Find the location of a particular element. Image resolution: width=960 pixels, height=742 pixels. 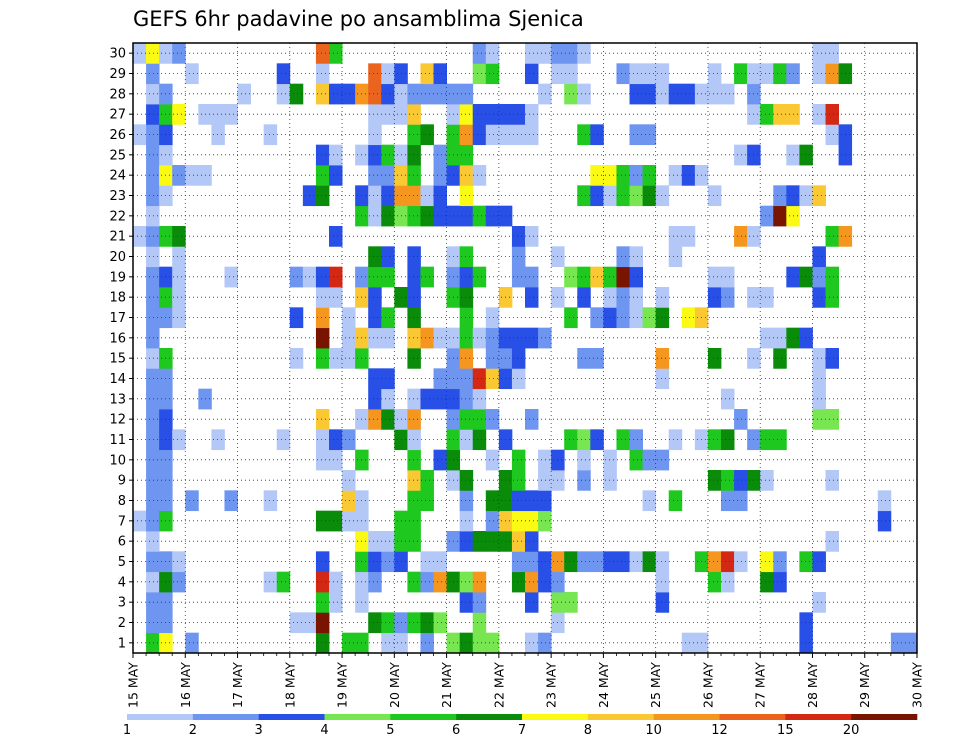

y-tick-label: 23 is located at coordinates (117, 196).